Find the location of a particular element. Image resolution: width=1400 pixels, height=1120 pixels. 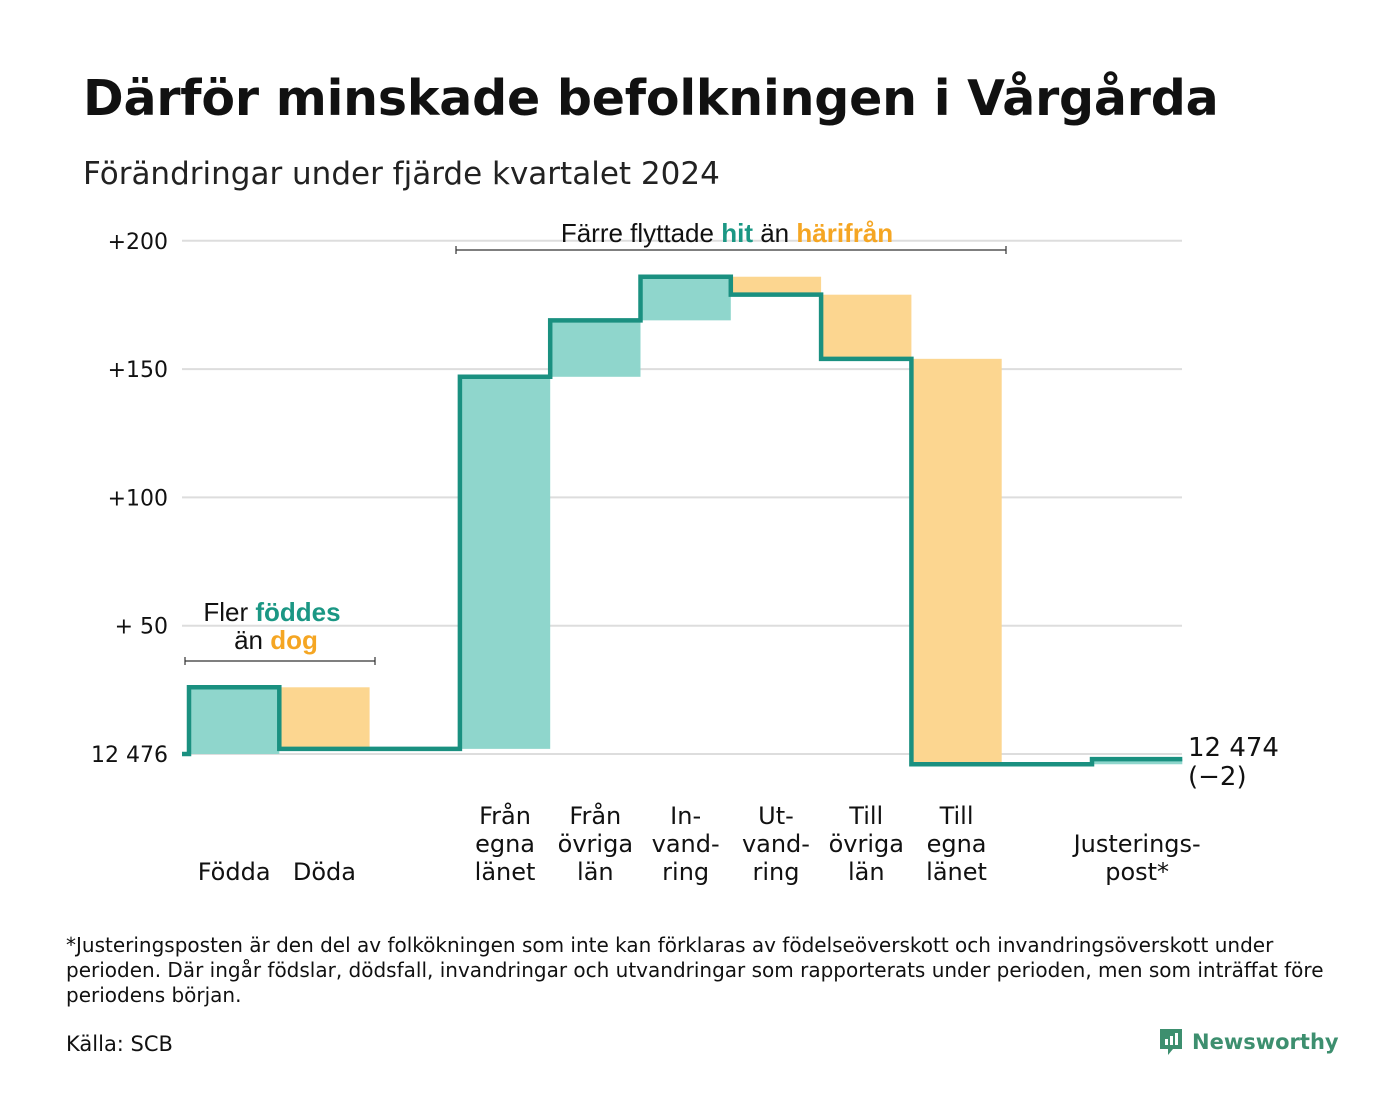

x-category-label: post* is located at coordinates (1137, 872).